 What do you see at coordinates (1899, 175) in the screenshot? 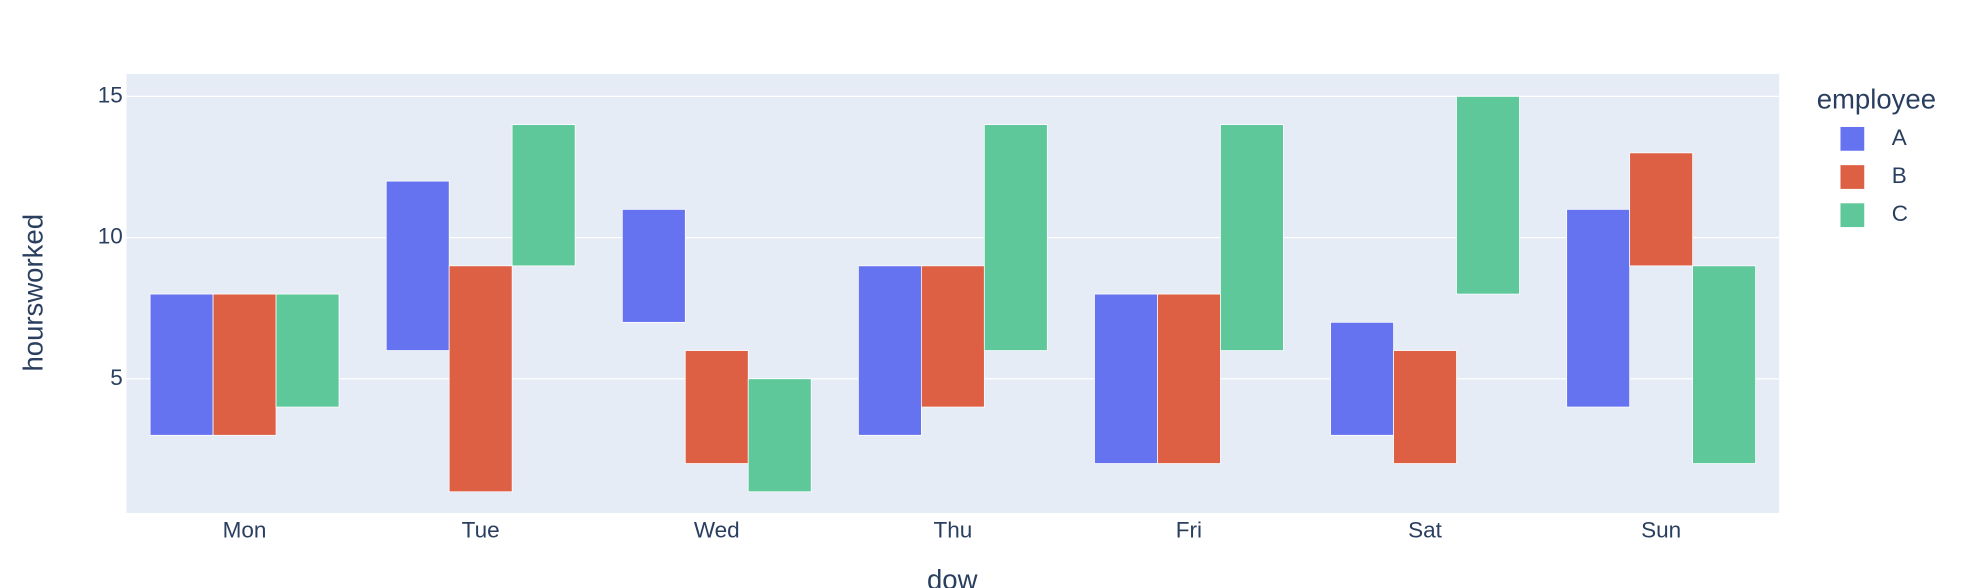
I see `legend-label: B` at bounding box center [1899, 175].